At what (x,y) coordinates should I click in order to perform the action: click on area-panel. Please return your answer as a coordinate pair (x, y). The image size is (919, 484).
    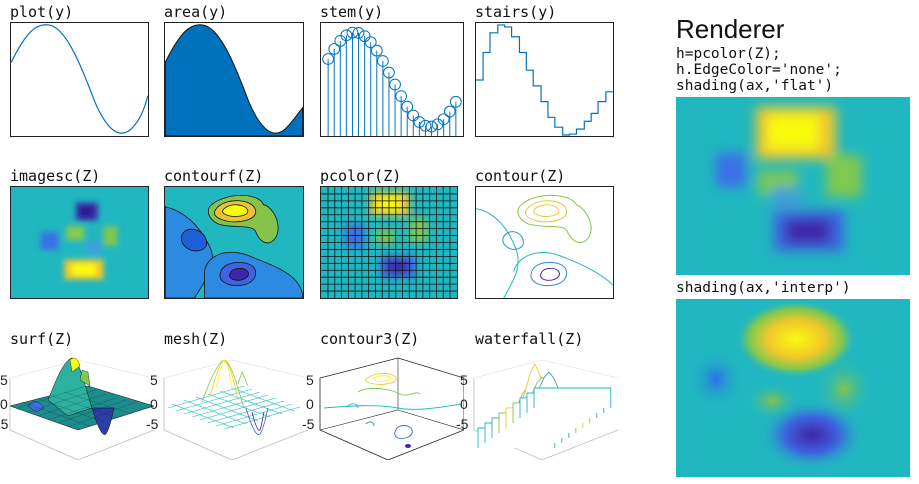
    Looking at the image, I should click on (234, 79).